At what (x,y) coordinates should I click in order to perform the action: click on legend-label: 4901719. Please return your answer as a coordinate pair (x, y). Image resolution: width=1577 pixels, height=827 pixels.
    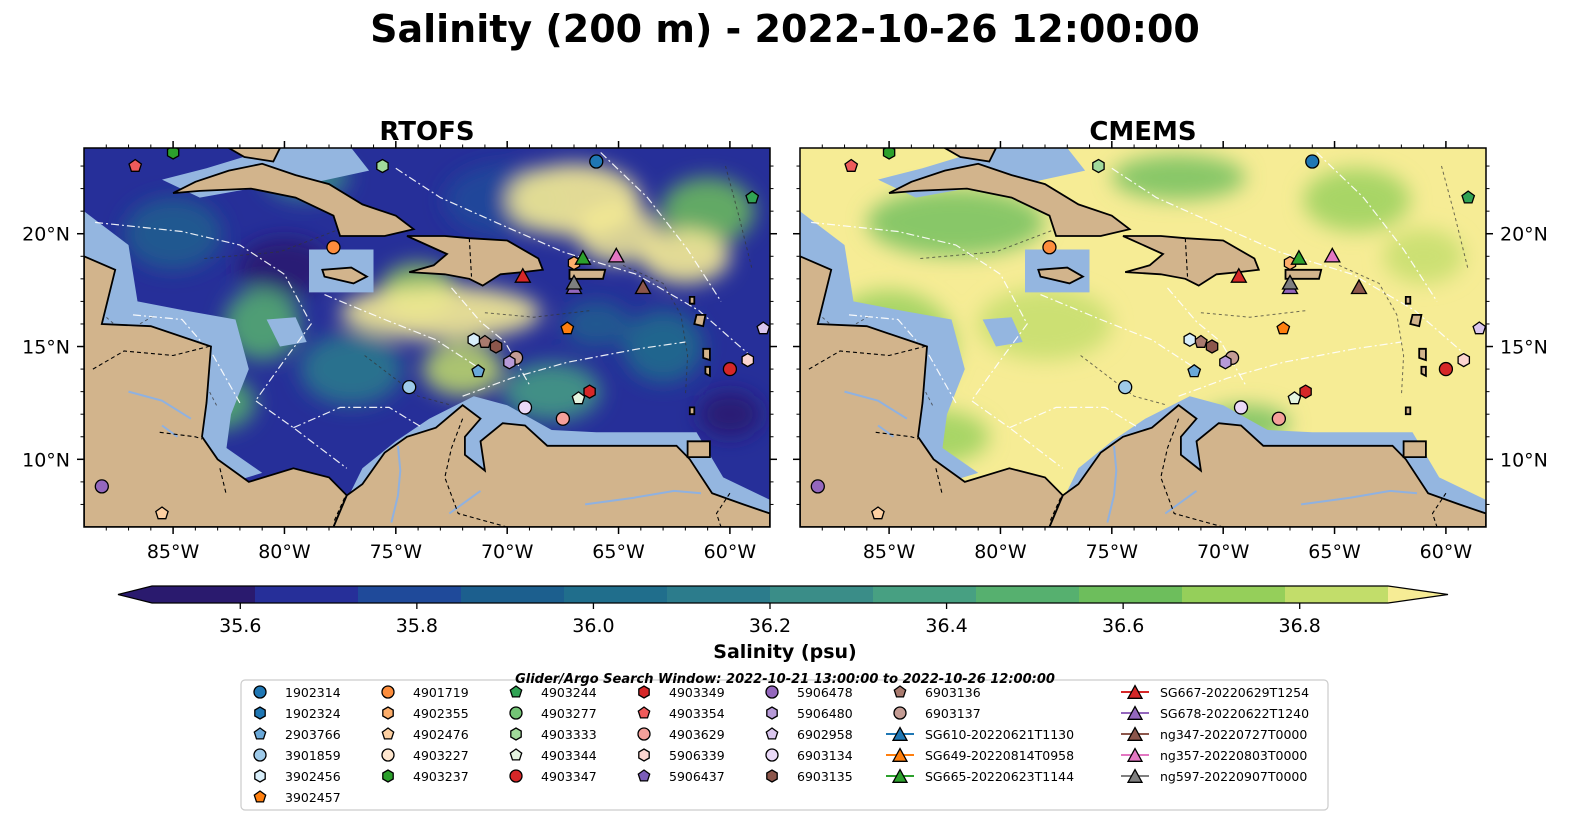
    Looking at the image, I should click on (441, 692).